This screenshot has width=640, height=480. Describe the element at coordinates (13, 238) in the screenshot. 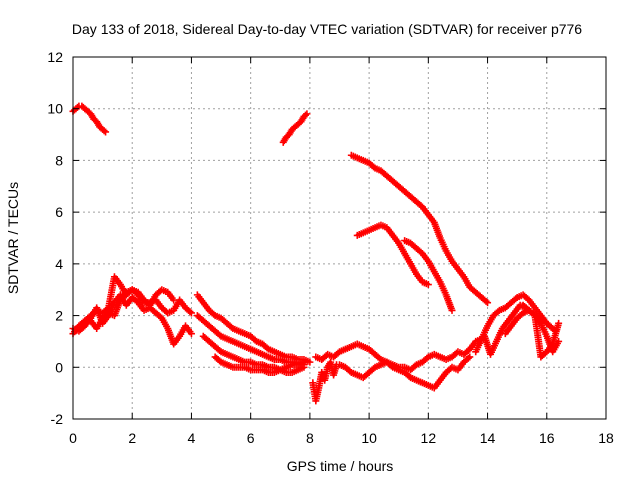

I see `y-axis-label: SDTVAR / TECUs` at that location.